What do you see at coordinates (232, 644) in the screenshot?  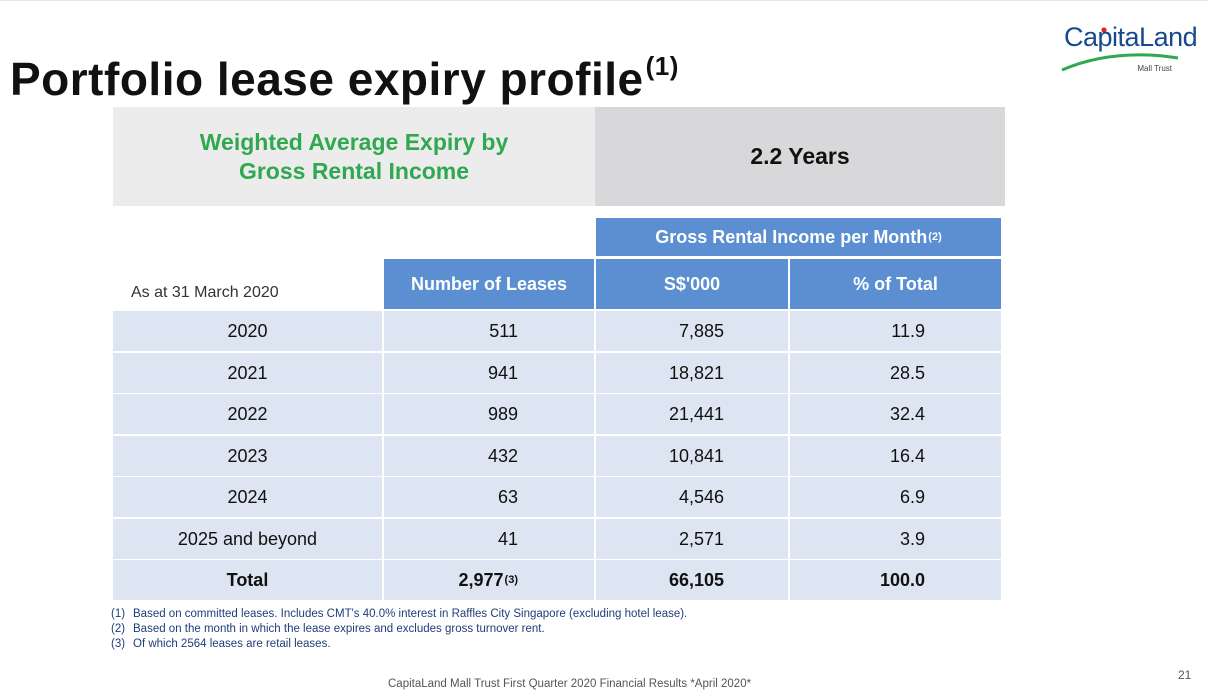 I see `footnote-text: Of which 2564 leases are retail leases.` at bounding box center [232, 644].